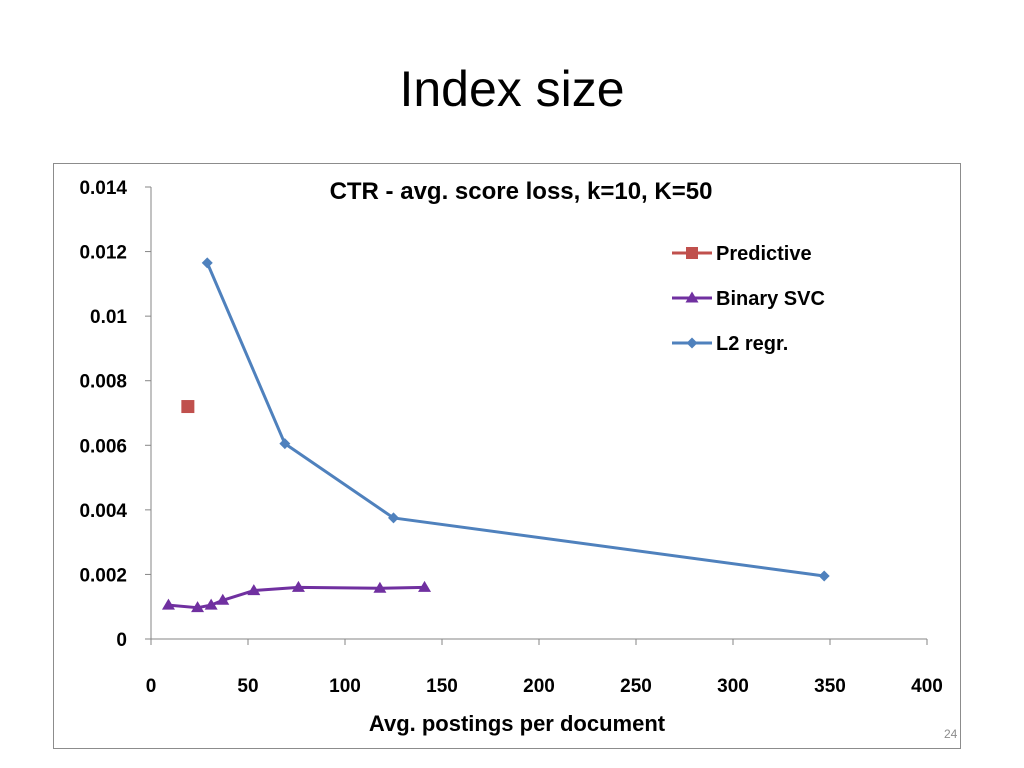  I want to click on x-tick-label: 300, so click(733, 686).